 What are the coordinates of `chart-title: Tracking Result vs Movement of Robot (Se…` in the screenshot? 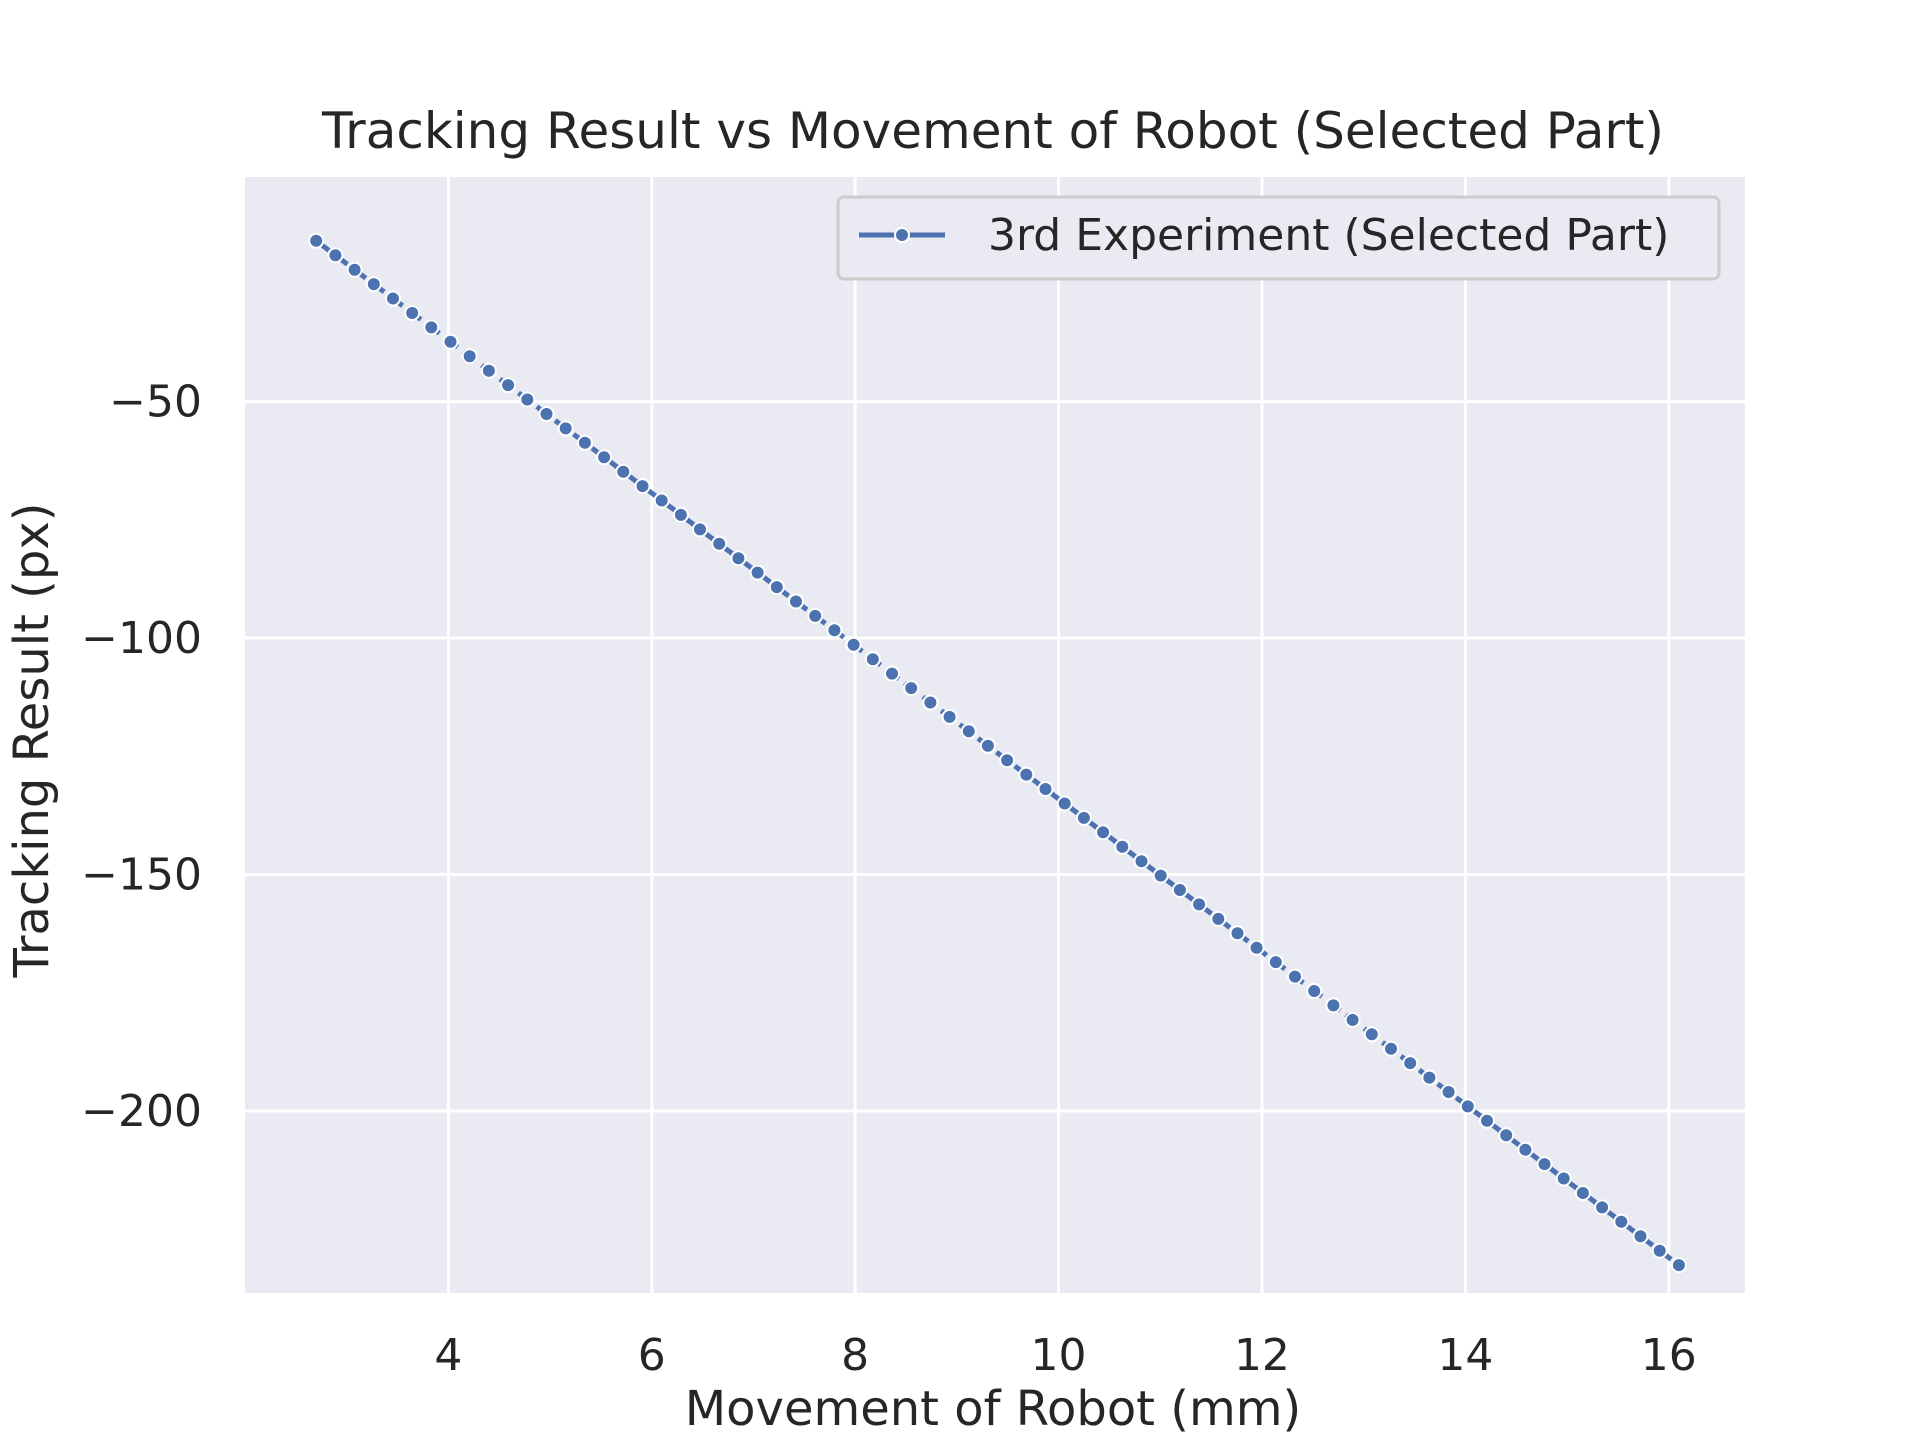 It's located at (992, 131).